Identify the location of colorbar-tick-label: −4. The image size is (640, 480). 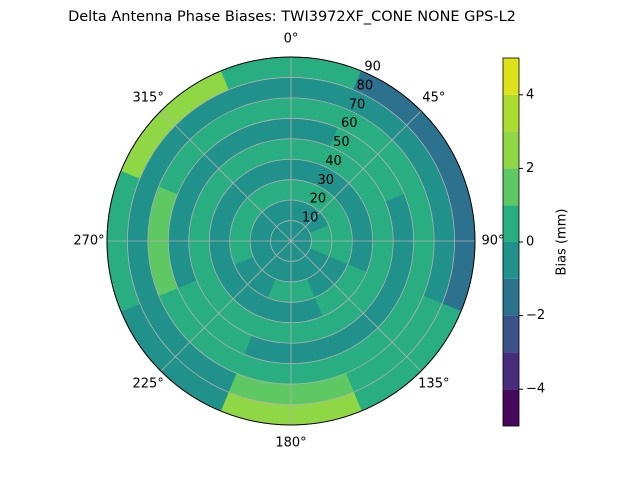
(535, 389).